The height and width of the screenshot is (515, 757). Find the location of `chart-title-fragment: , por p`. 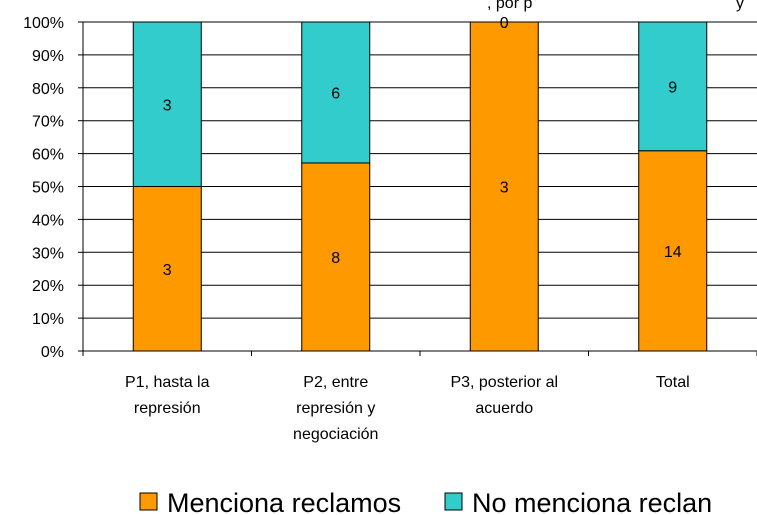

chart-title-fragment: , por p is located at coordinates (509, 6).